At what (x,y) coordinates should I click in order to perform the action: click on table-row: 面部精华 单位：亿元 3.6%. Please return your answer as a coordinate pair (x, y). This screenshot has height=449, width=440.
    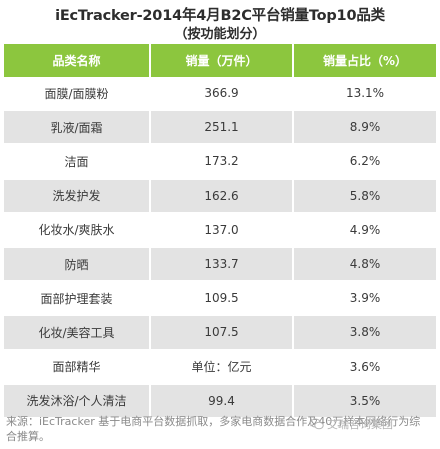
    Looking at the image, I should click on (220, 367).